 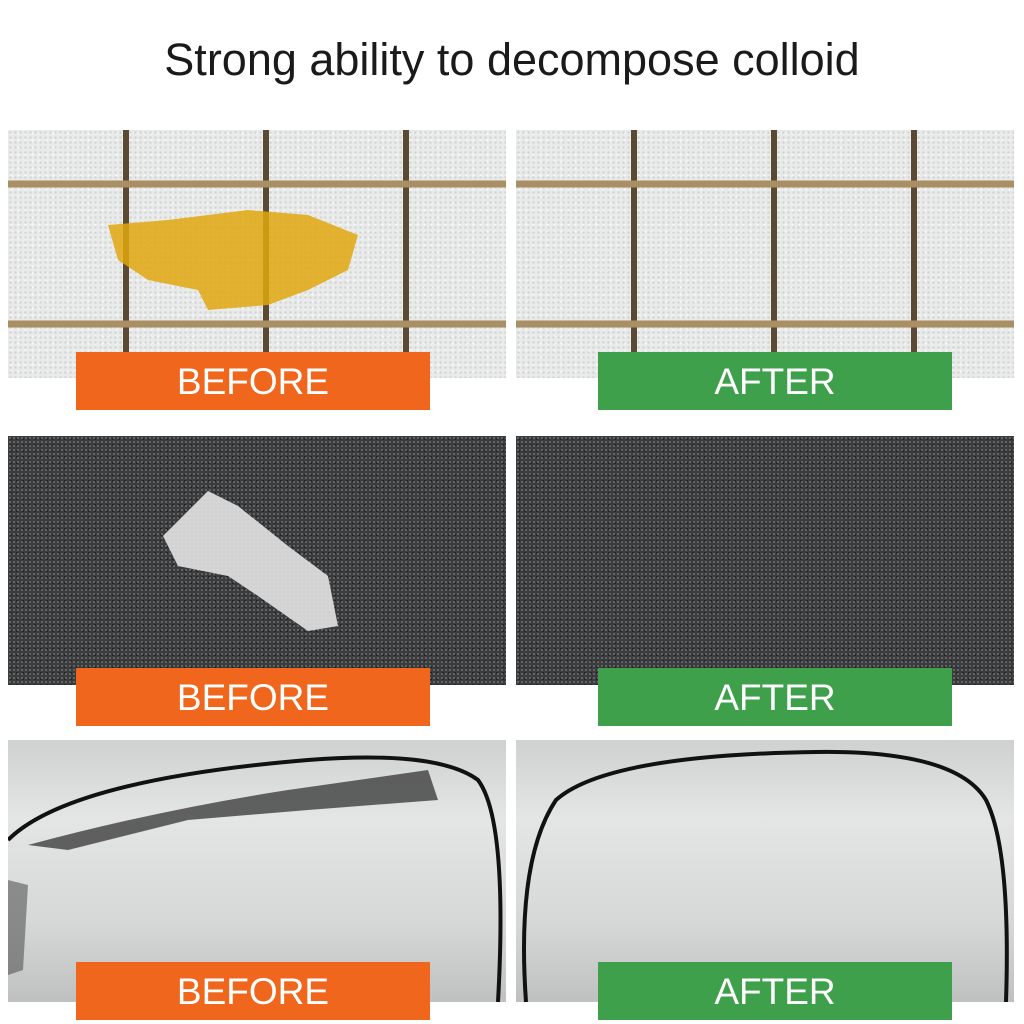 What do you see at coordinates (257, 871) in the screenshot?
I see `car-before-image` at bounding box center [257, 871].